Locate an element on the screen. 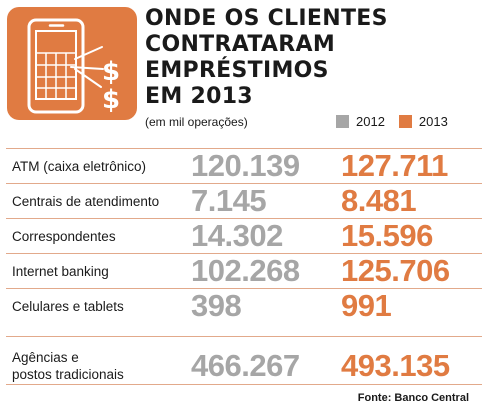  value-2012: 102.268 is located at coordinates (245, 270).